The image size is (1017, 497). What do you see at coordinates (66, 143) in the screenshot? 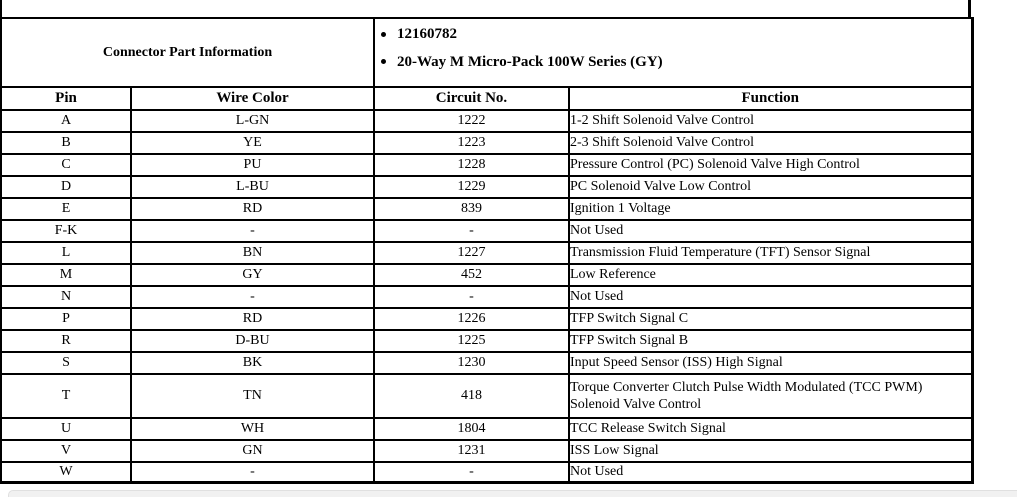
I see `pin-cell: B` at bounding box center [66, 143].